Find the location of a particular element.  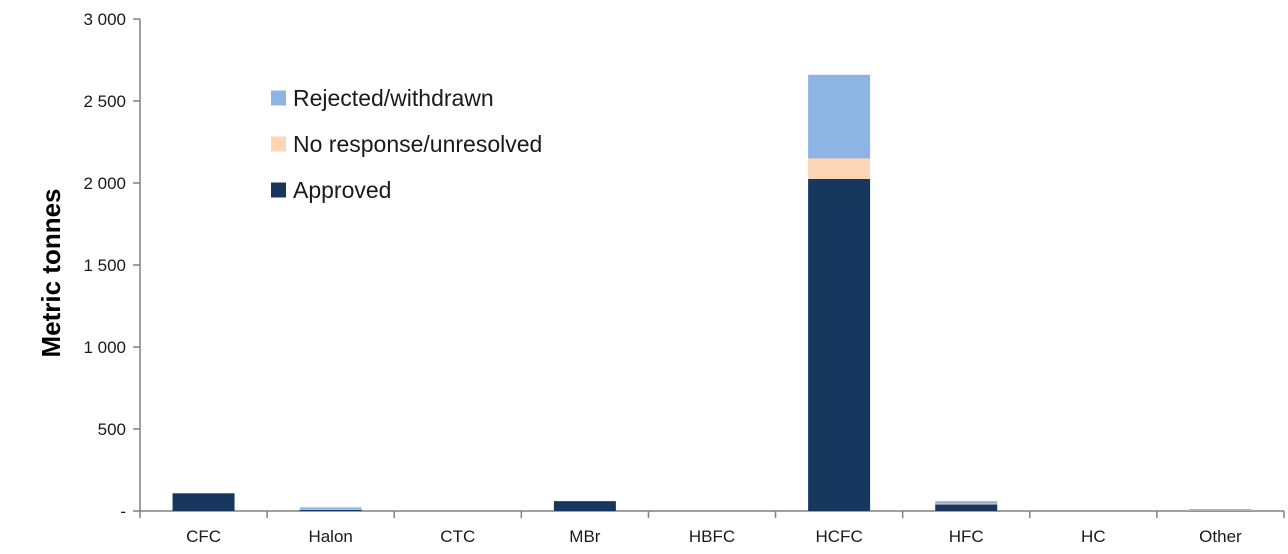

legend-label: Rejected/withdrawn is located at coordinates (393, 98).